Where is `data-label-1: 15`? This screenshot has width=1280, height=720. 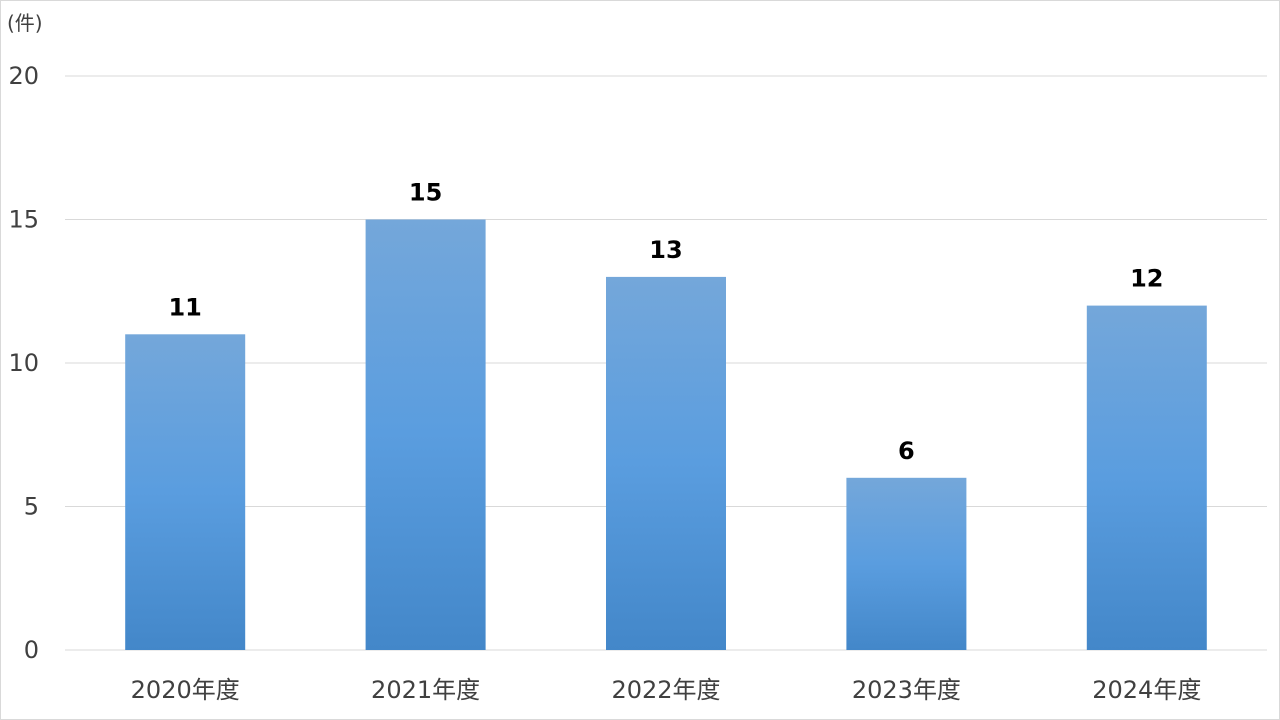
data-label-1: 15 is located at coordinates (425, 193).